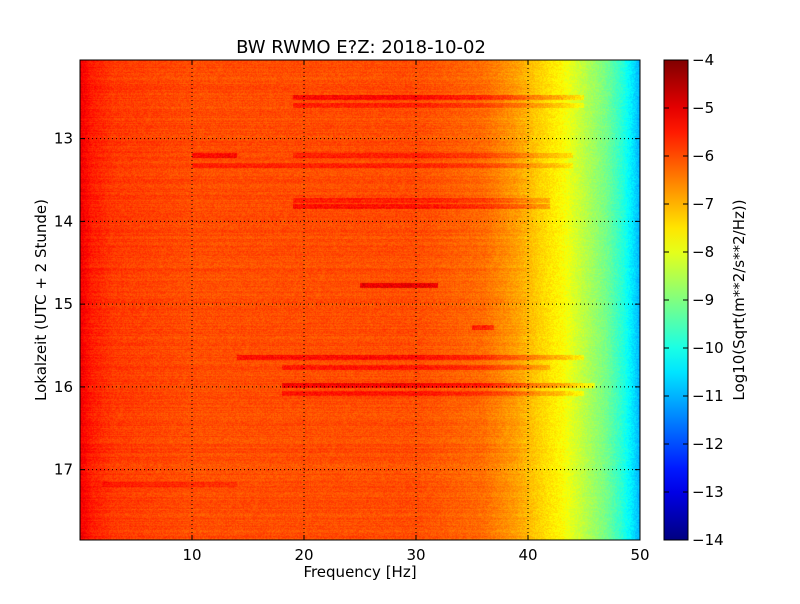  Describe the element at coordinates (739, 299) in the screenshot. I see `colorbar-label: Log10(Sqrt(m**2/s**2/Hz))` at that location.